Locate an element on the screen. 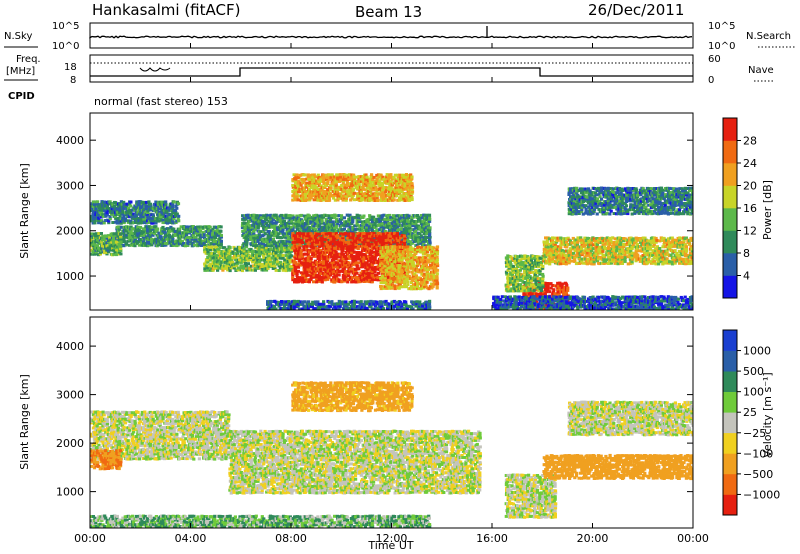 Image resolution: width=800 pixels, height=554 pixels. freq-label-unit: [MHz] is located at coordinates (20, 71).